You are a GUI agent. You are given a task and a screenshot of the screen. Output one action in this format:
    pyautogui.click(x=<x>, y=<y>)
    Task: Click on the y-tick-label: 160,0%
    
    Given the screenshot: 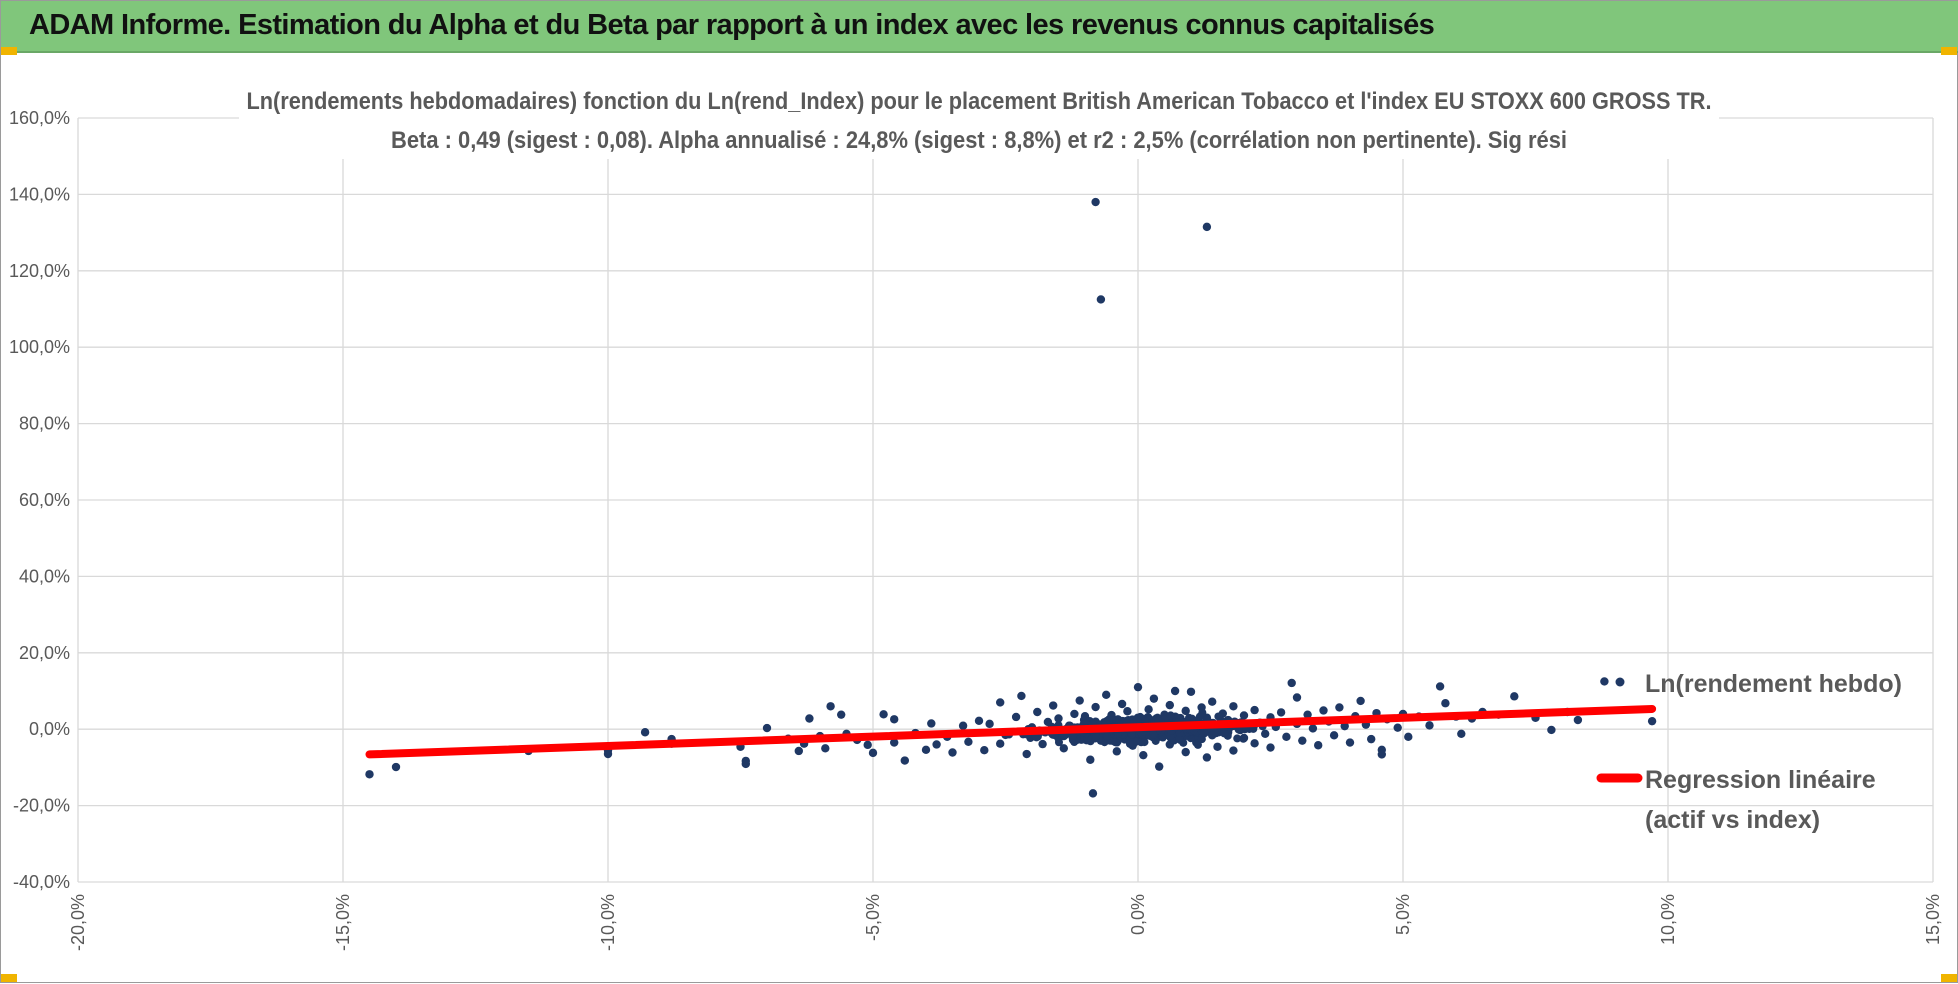 What is the action you would take?
    pyautogui.click(x=39, y=118)
    